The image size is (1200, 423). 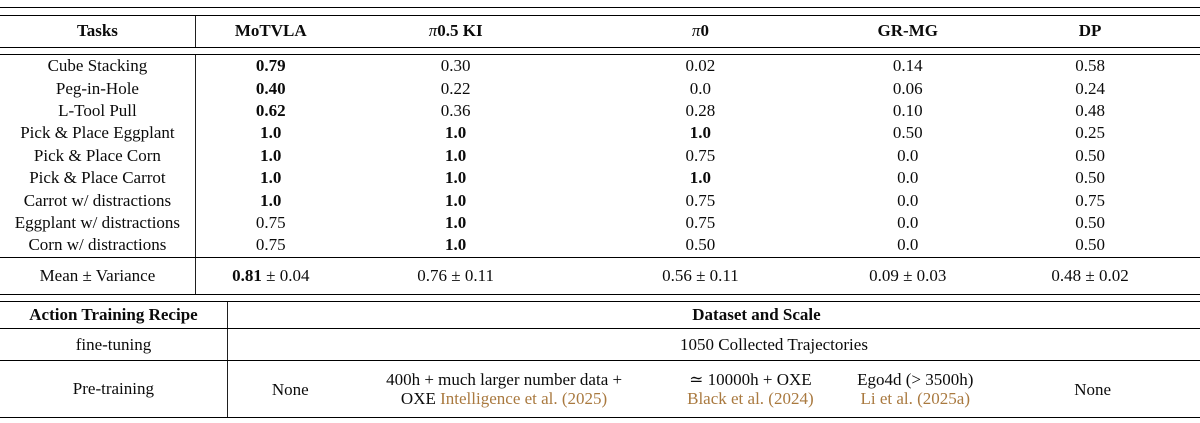 I want to click on pre-training-line: ≃ 10000h + OXE, so click(x=750, y=379).